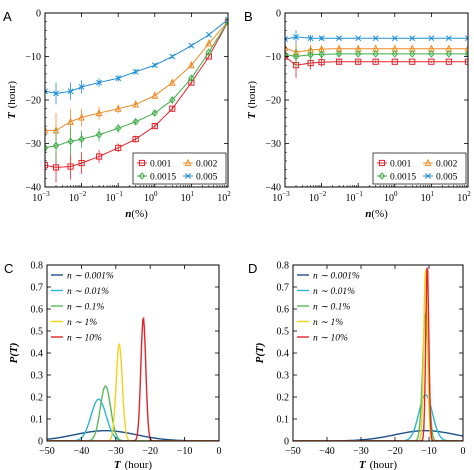 Image resolution: width=474 pixels, height=470 pixels. What do you see at coordinates (90, 277) in the screenshot?
I see `legend-label: n ∼ 0.001%` at bounding box center [90, 277].